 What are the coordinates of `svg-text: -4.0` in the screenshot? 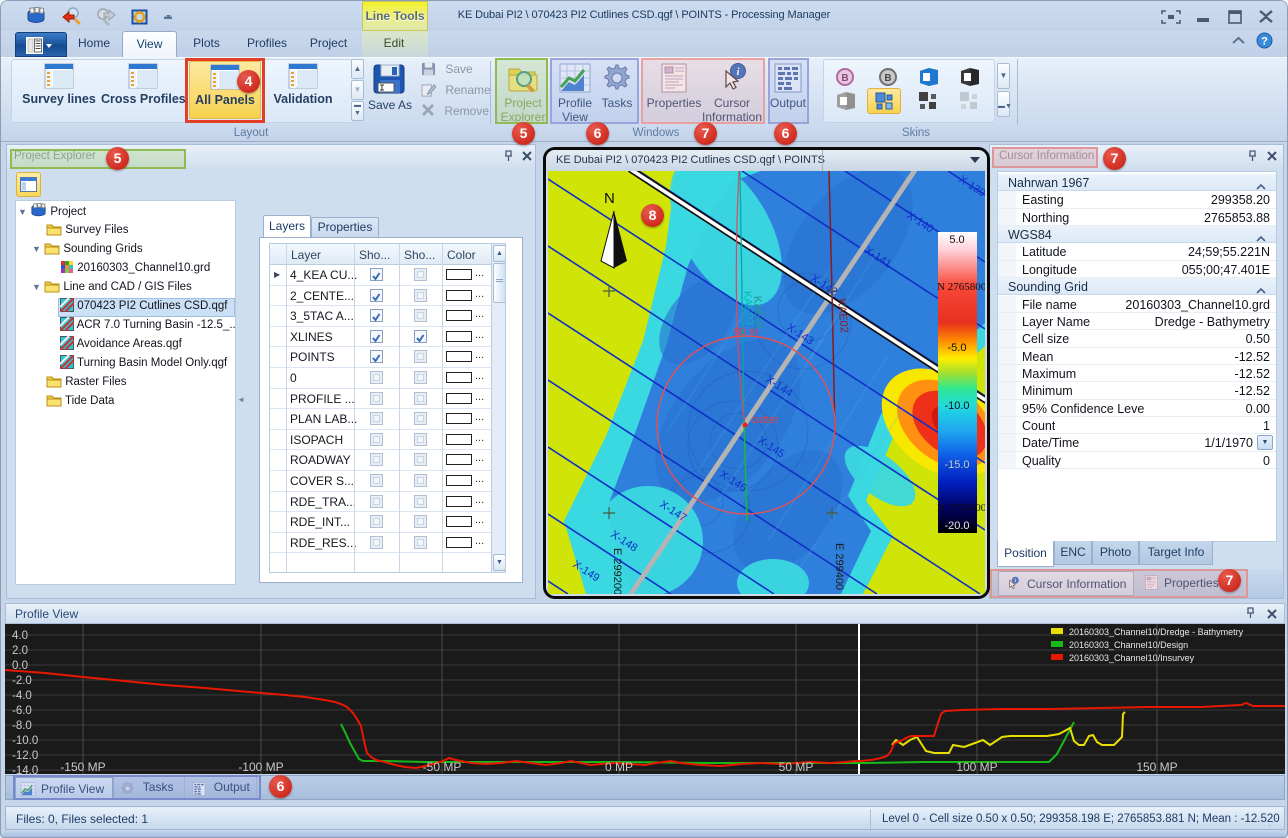 It's located at (22, 696).